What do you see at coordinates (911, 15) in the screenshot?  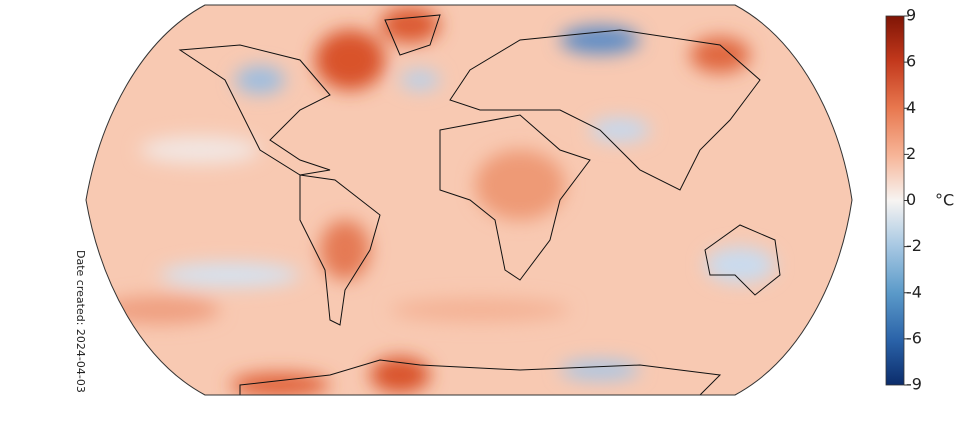 I see `colorbar-tick-label: 9` at bounding box center [911, 15].